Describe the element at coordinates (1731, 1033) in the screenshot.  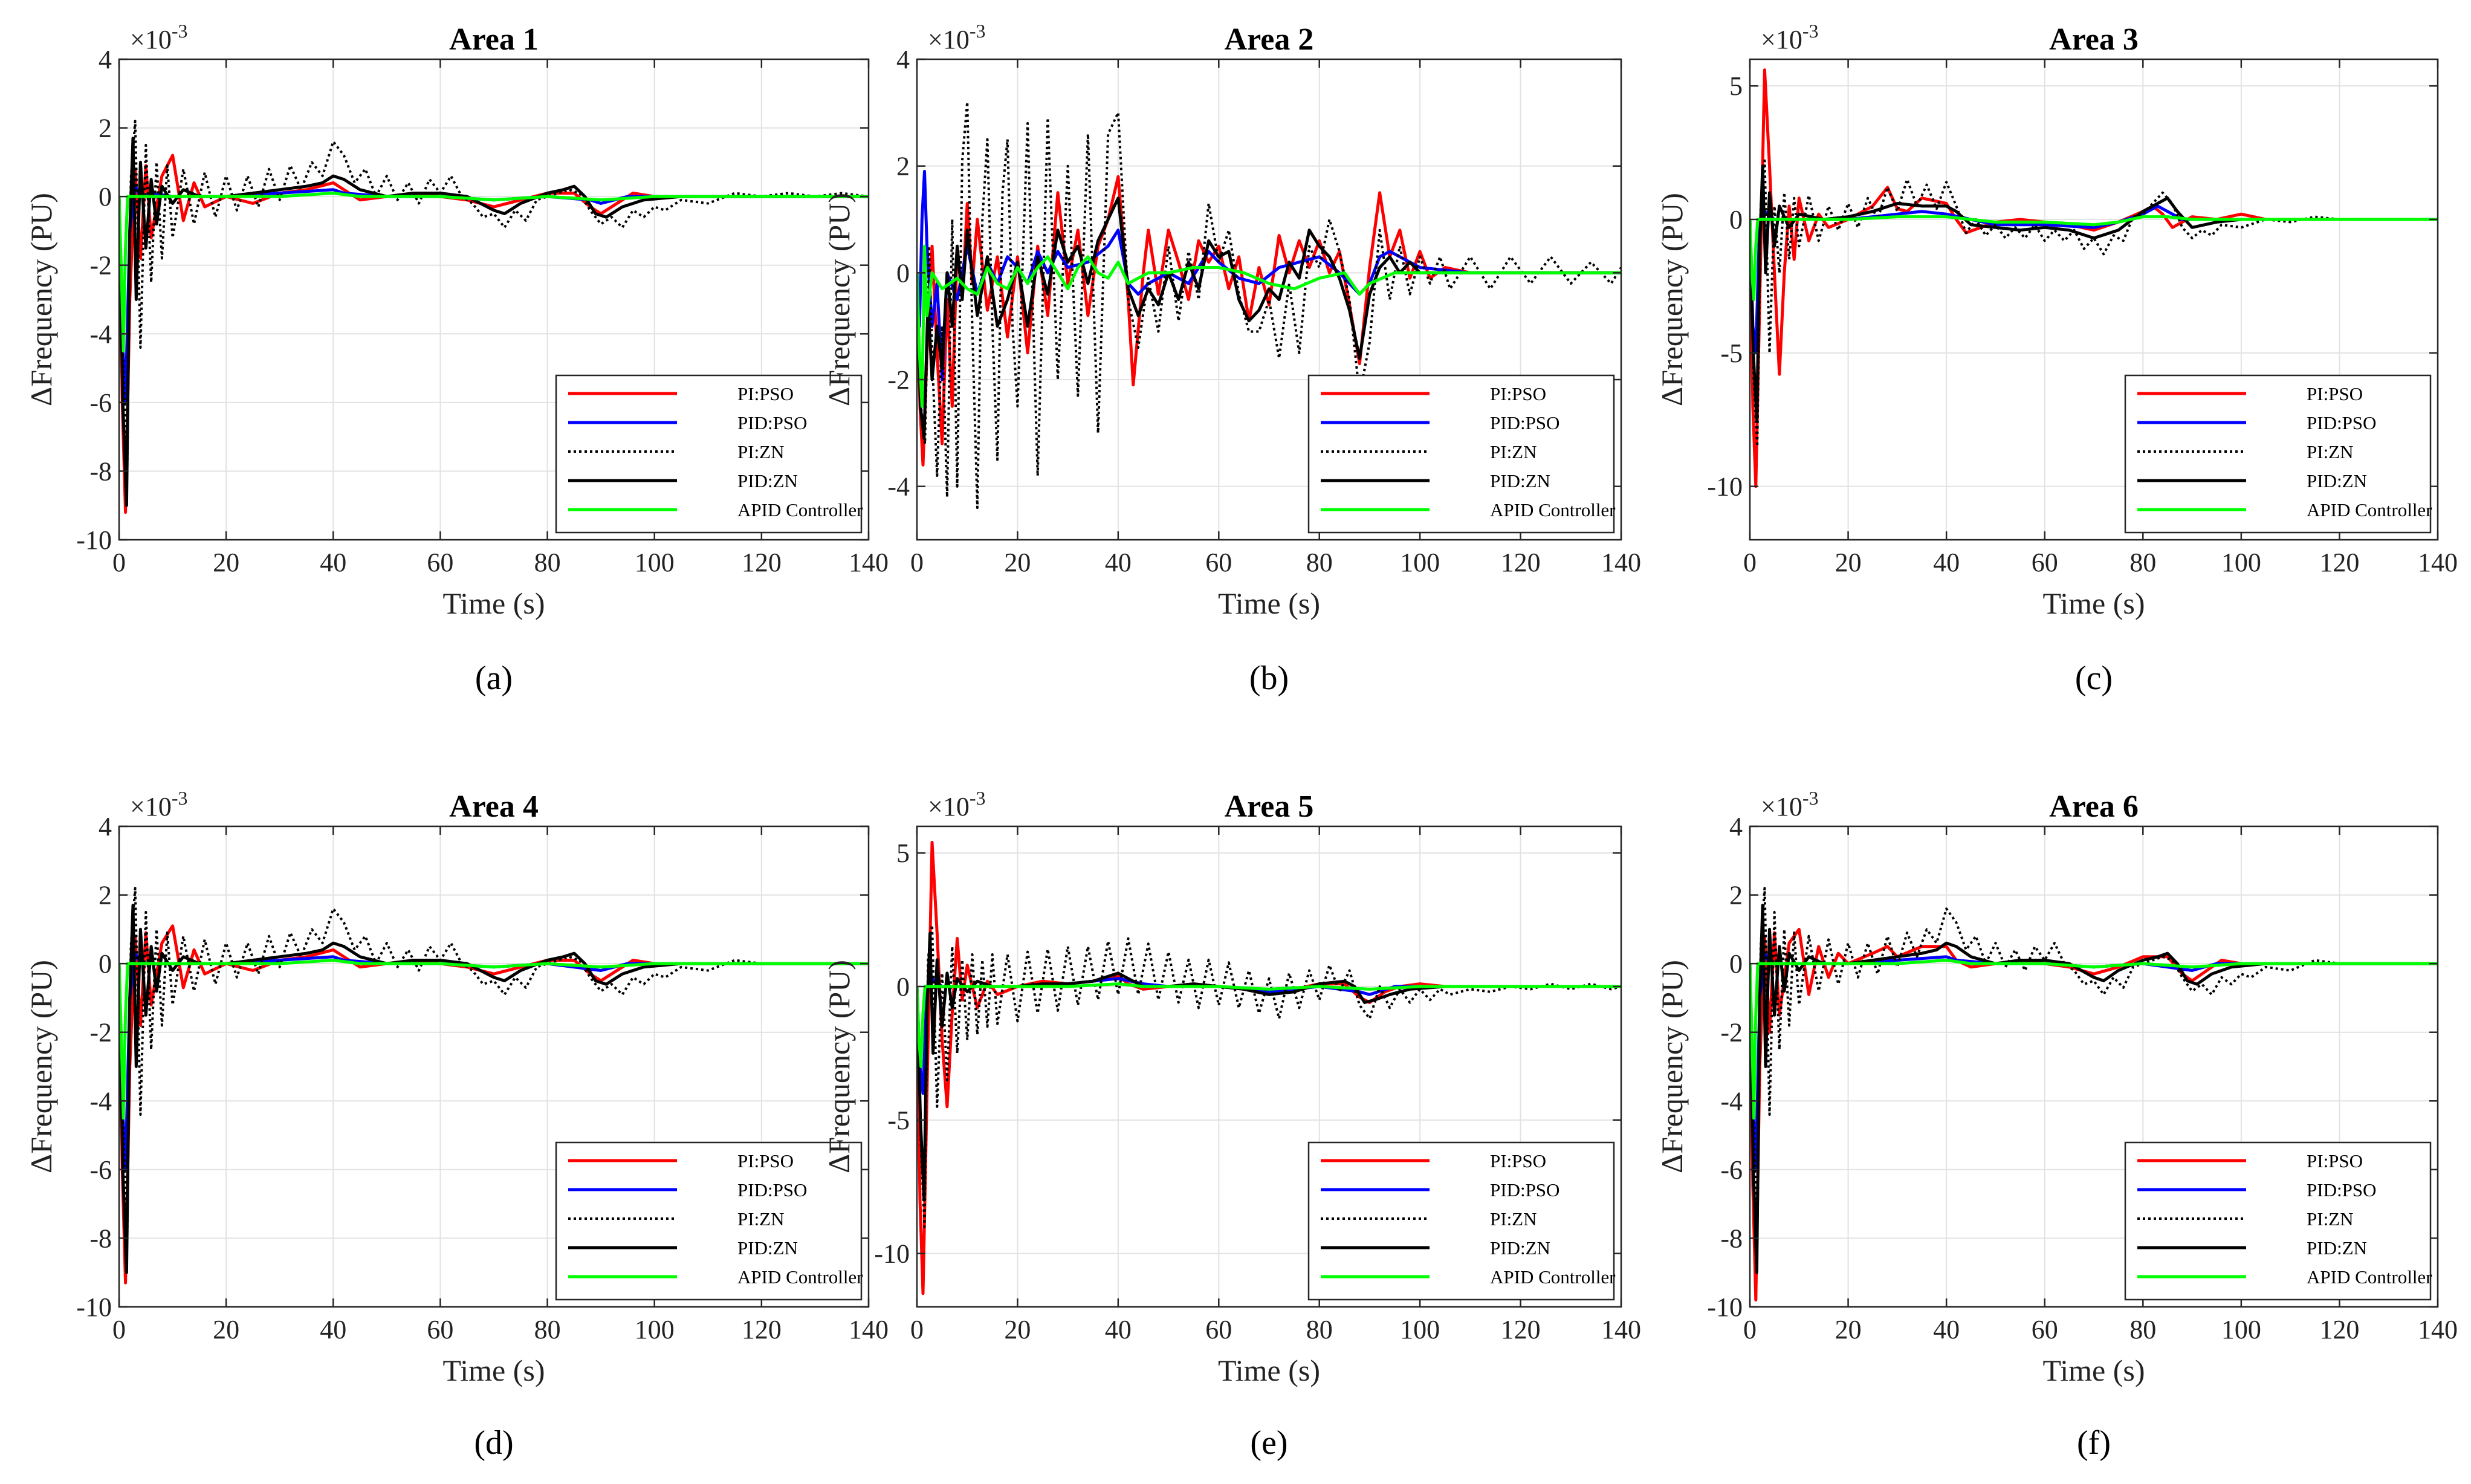
I see `y-tick-label: -2` at that location.